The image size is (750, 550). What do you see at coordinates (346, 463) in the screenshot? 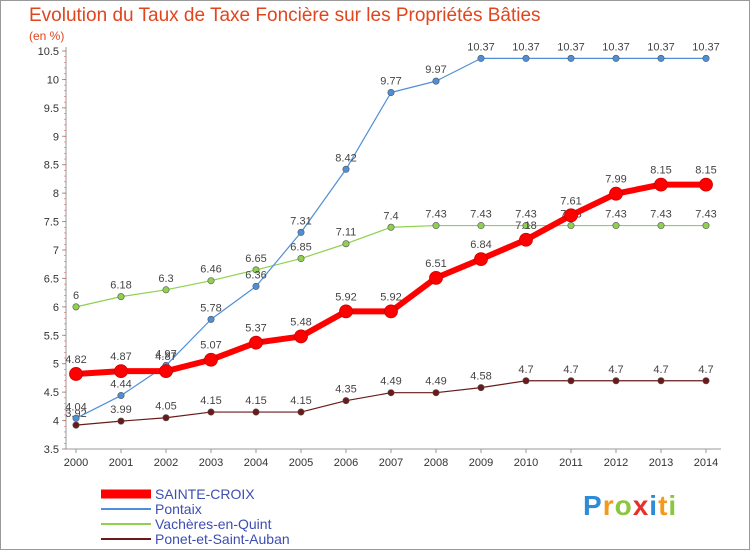
I see `x-tick-label: 2006` at bounding box center [346, 463].